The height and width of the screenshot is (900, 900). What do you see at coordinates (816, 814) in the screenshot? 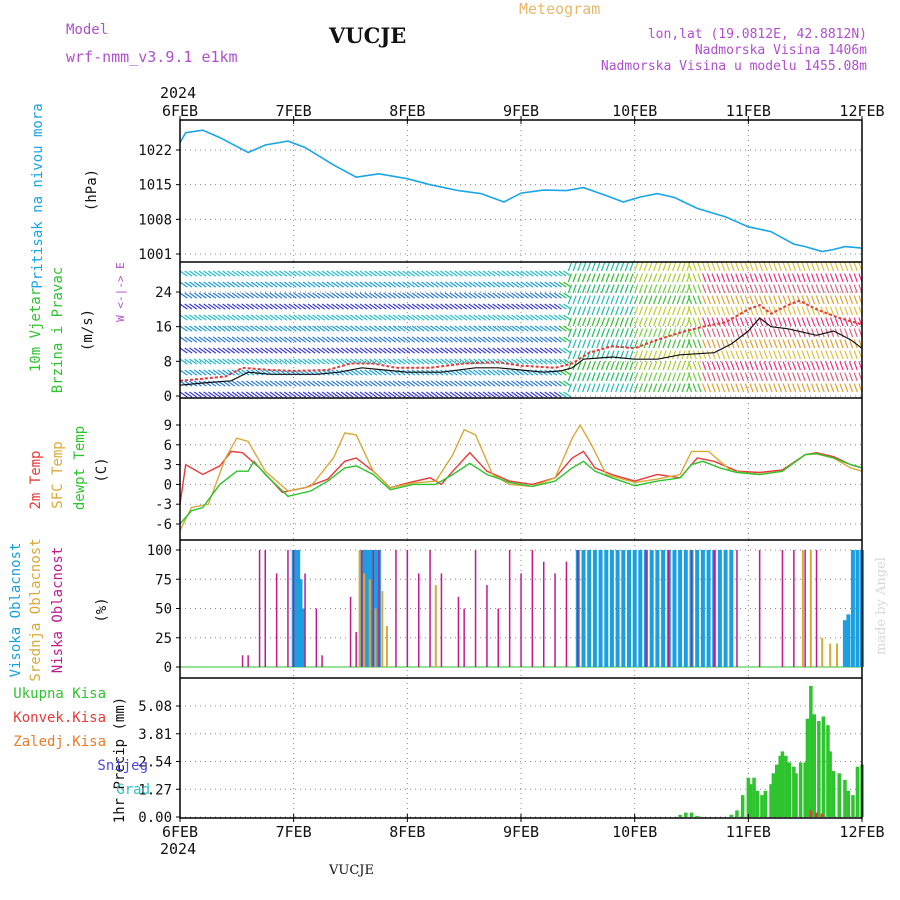
I see `precip-conv-bar` at bounding box center [816, 814].